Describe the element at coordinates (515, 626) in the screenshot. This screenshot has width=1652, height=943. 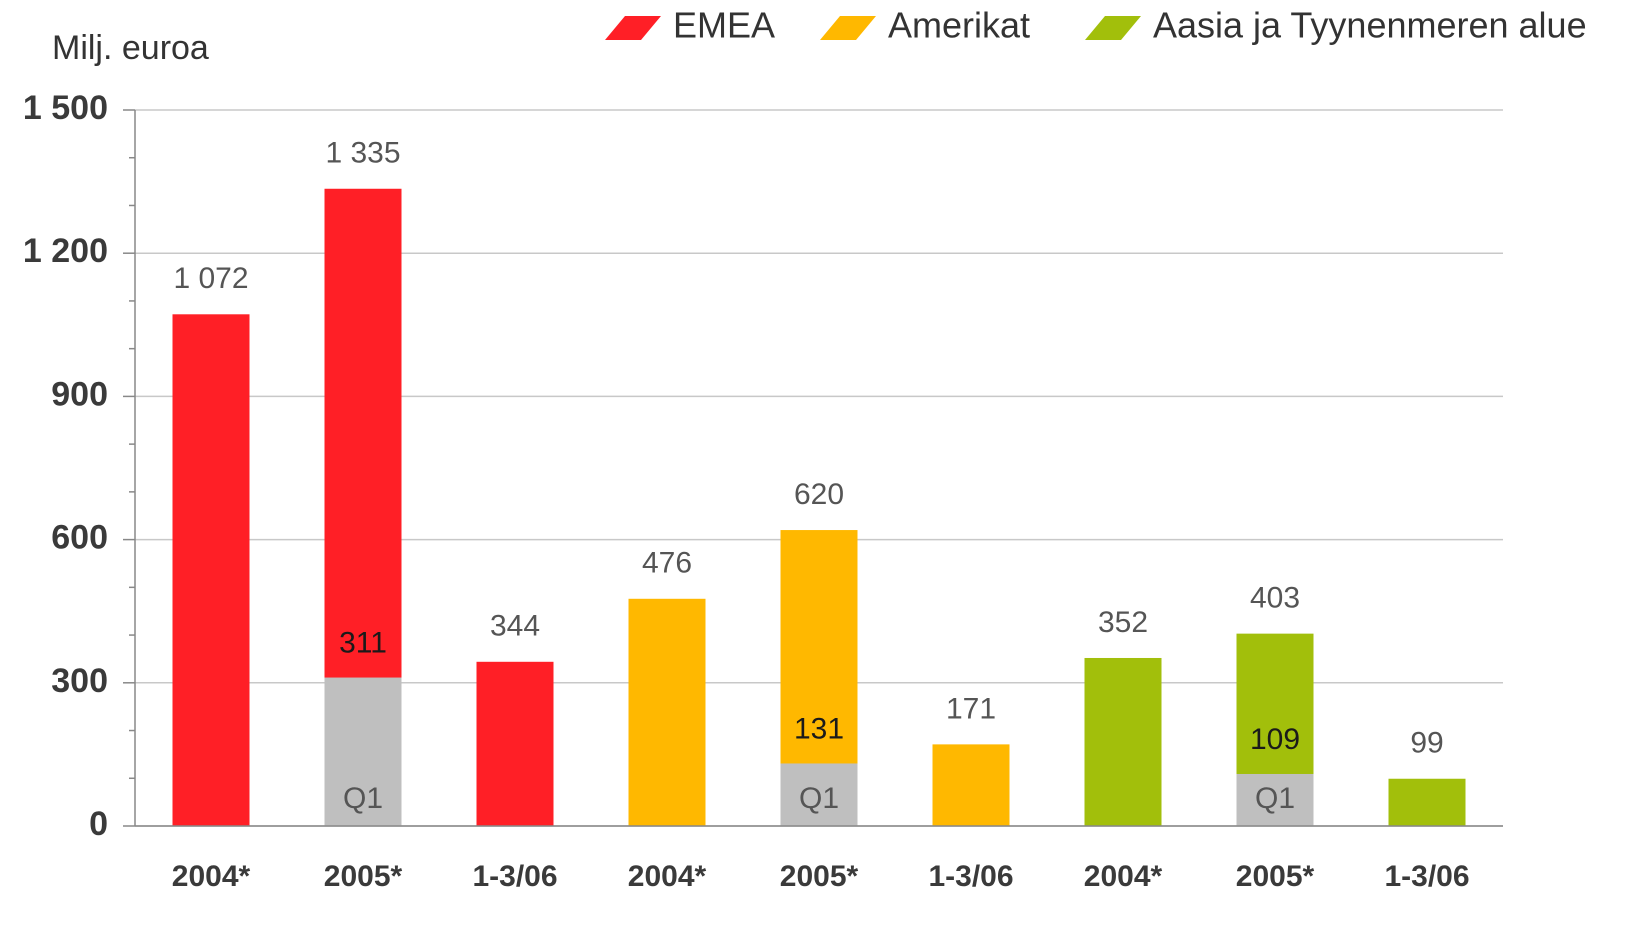
I see `value-label: 344` at that location.